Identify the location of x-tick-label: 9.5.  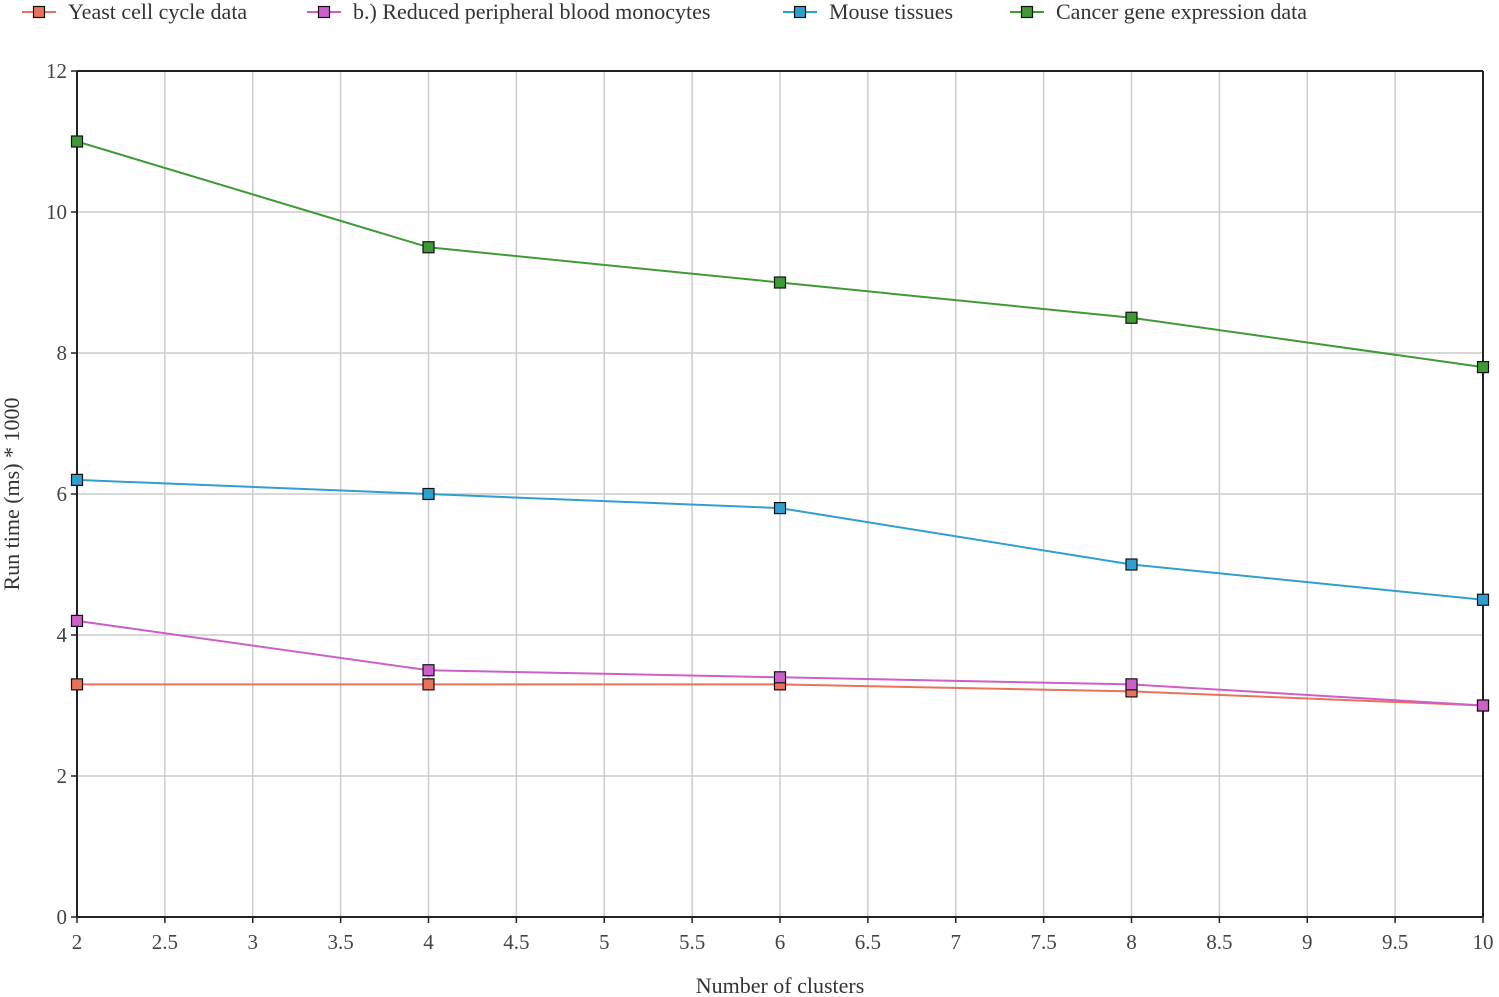
(1395, 942).